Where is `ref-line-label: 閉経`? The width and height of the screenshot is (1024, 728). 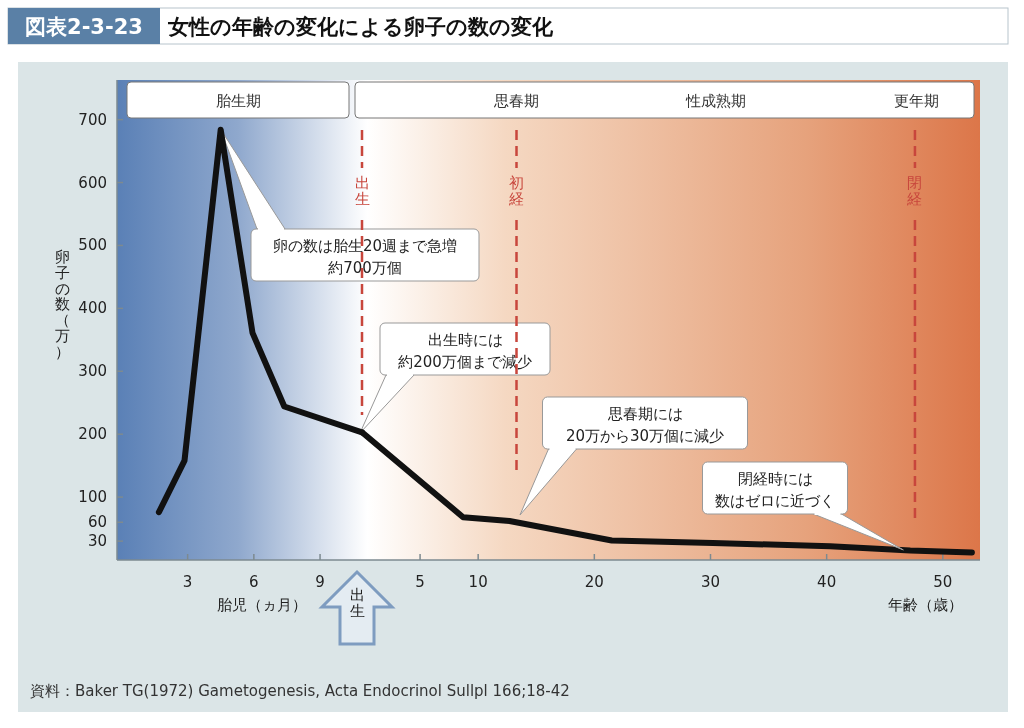 ref-line-label: 閉経 is located at coordinates (914, 191).